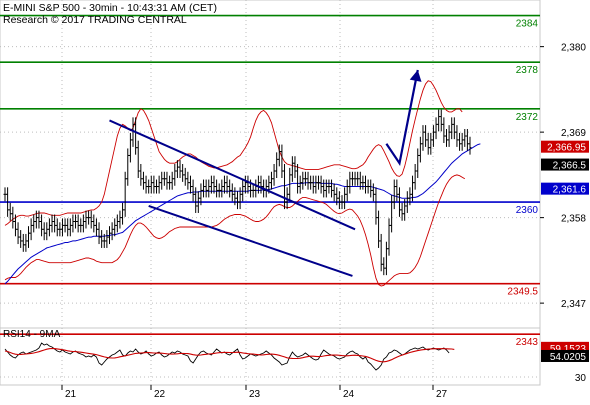  I want to click on chart-copyright: Research © 2017 TRADING CENTRAL, so click(95, 20).